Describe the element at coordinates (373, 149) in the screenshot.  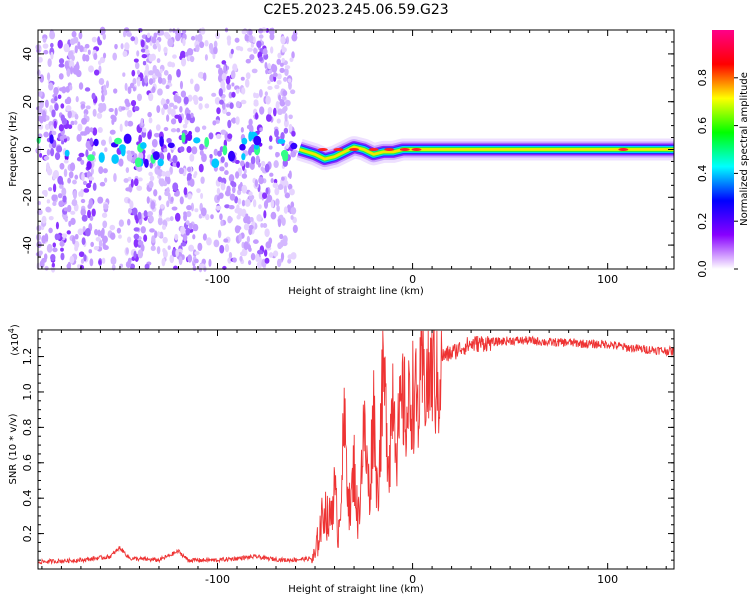
I see `ridge-peak` at that location.